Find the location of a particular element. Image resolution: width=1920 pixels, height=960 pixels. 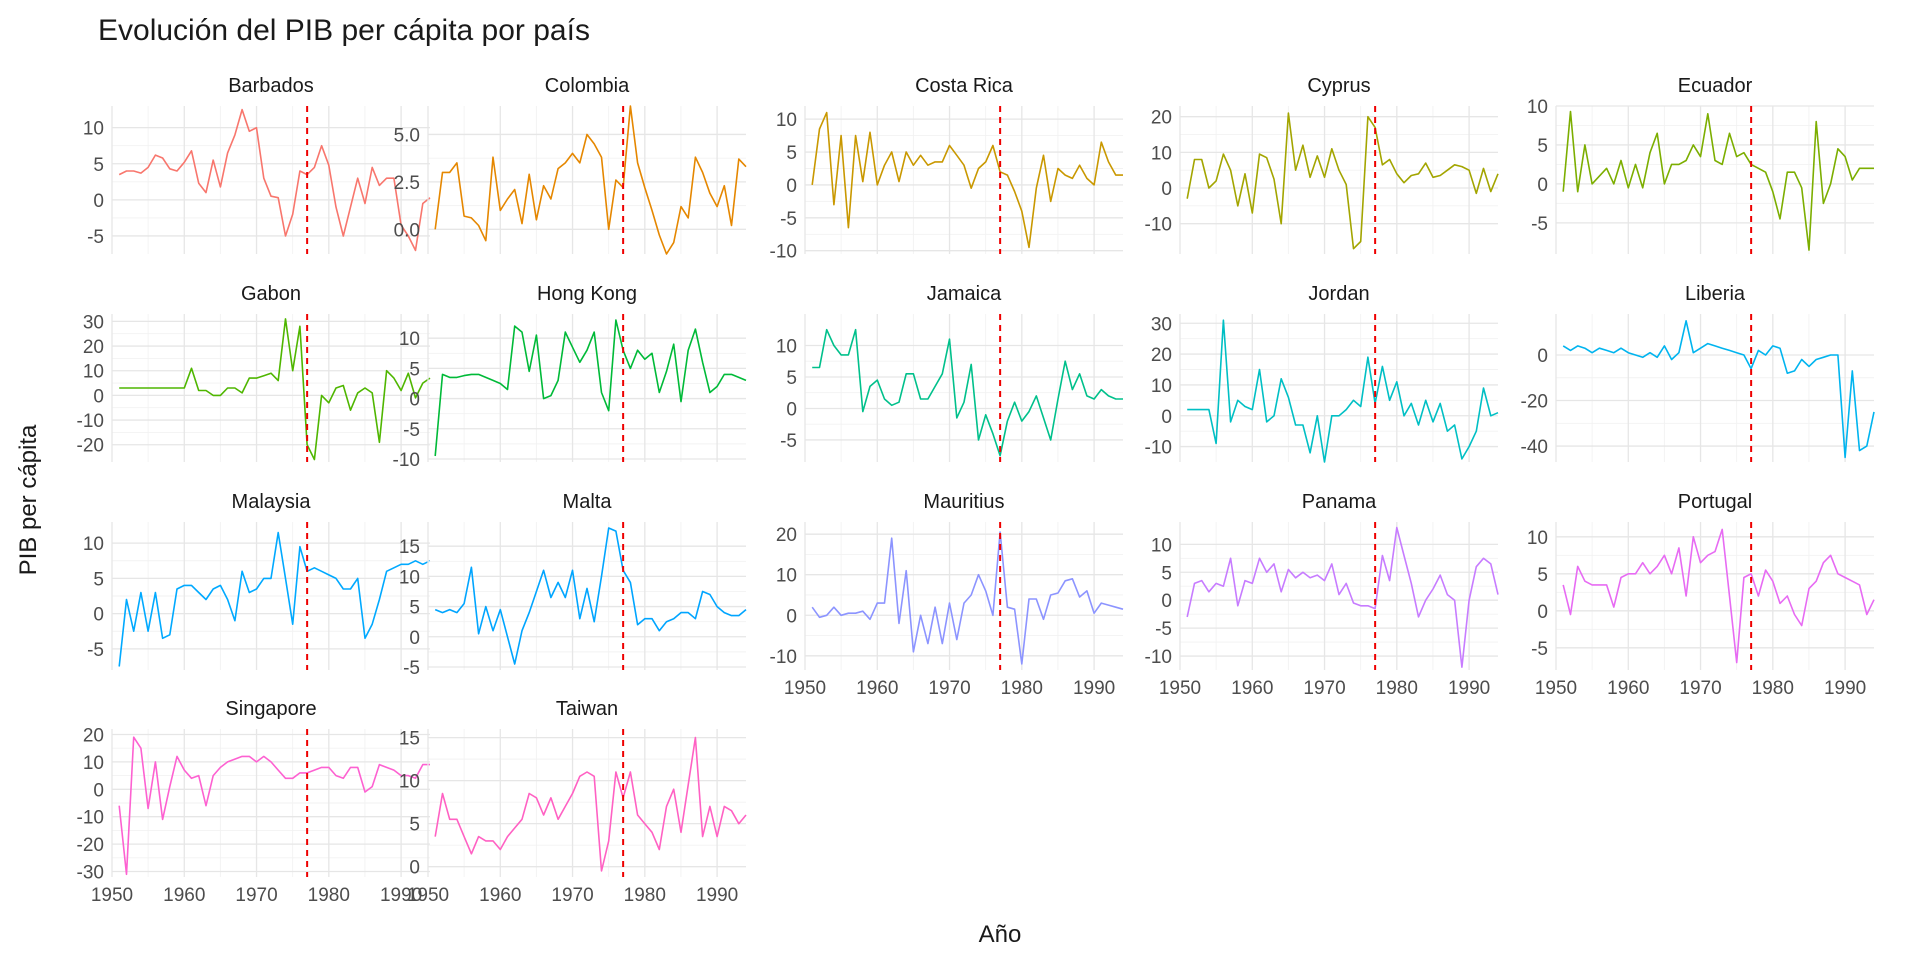

y-tick-label: 5.0 is located at coordinates (407, 135).